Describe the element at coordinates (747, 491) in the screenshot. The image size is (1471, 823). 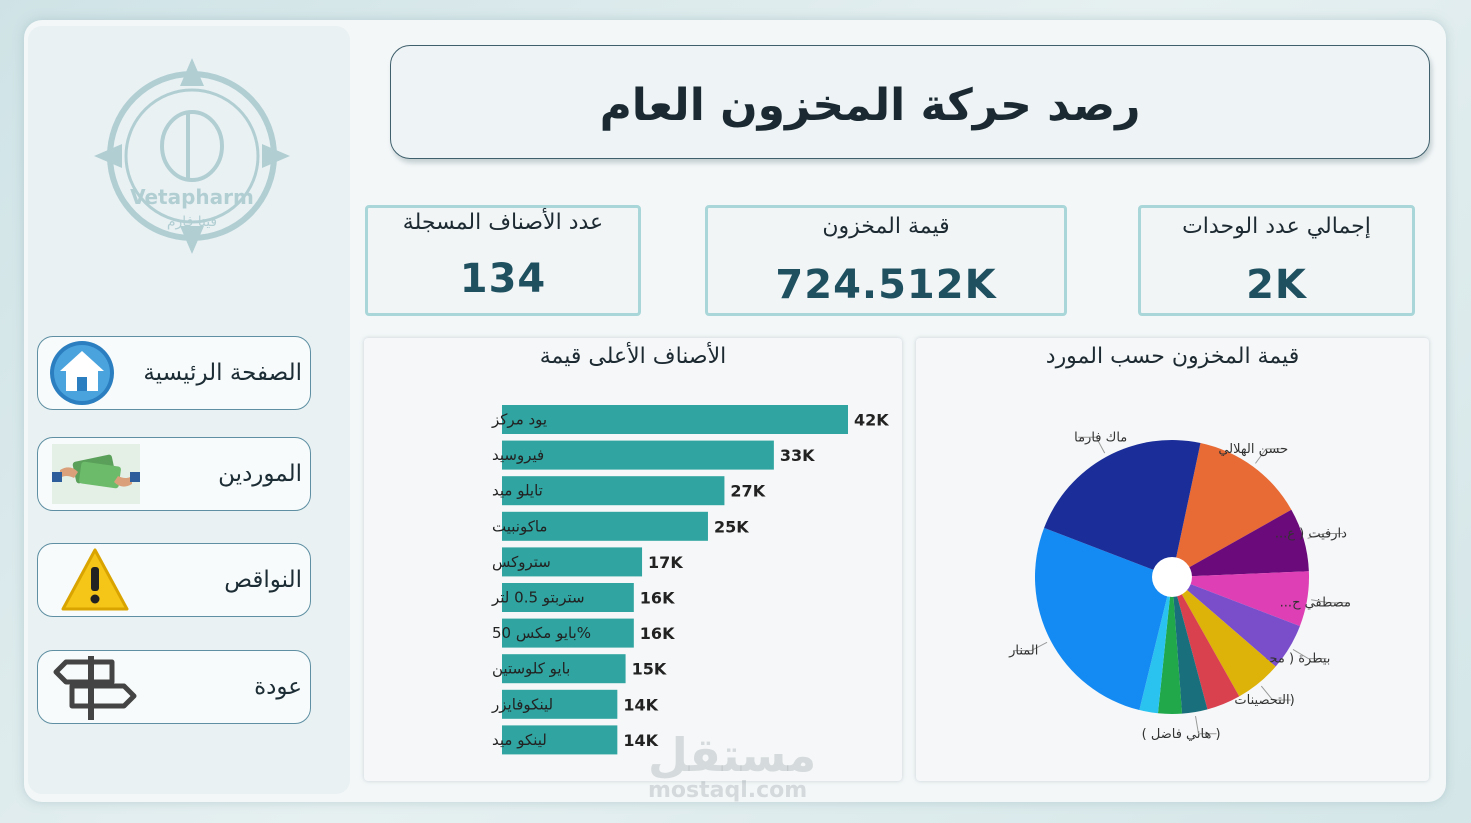
I see `bar-value-label: 27K` at that location.